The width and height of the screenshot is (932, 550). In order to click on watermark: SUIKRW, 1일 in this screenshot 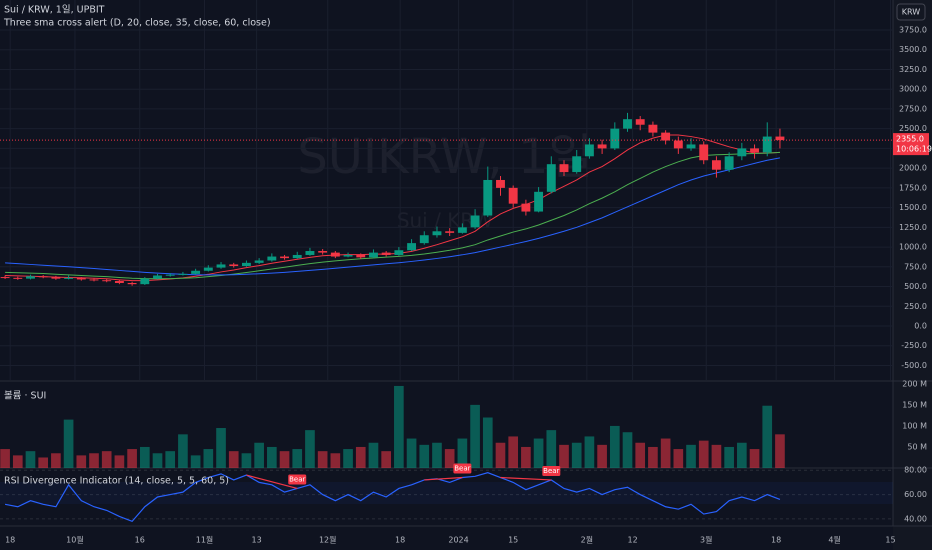, I will do `click(444, 157)`.